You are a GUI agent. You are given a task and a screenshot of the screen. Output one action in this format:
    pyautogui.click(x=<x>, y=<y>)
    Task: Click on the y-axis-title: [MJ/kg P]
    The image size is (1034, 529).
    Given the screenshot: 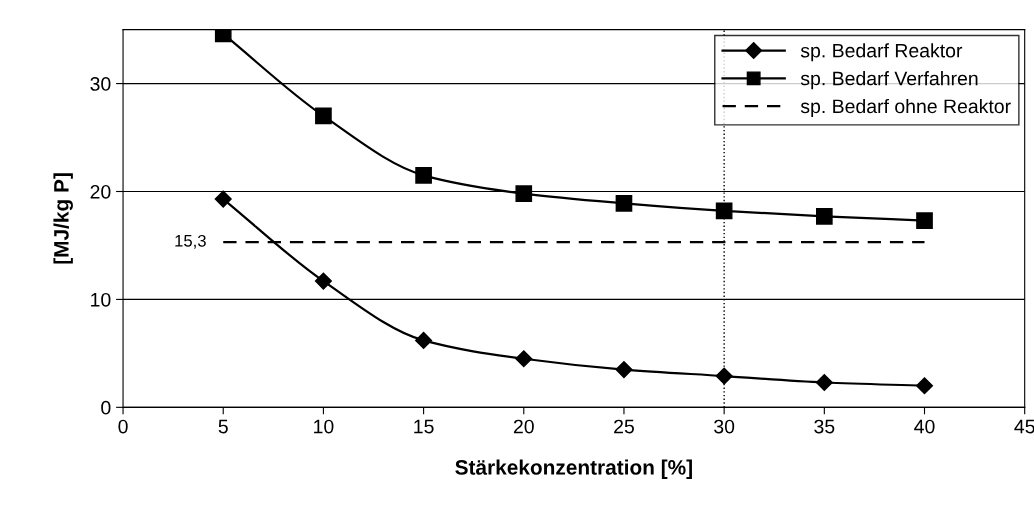 What is the action you would take?
    pyautogui.click(x=63, y=218)
    